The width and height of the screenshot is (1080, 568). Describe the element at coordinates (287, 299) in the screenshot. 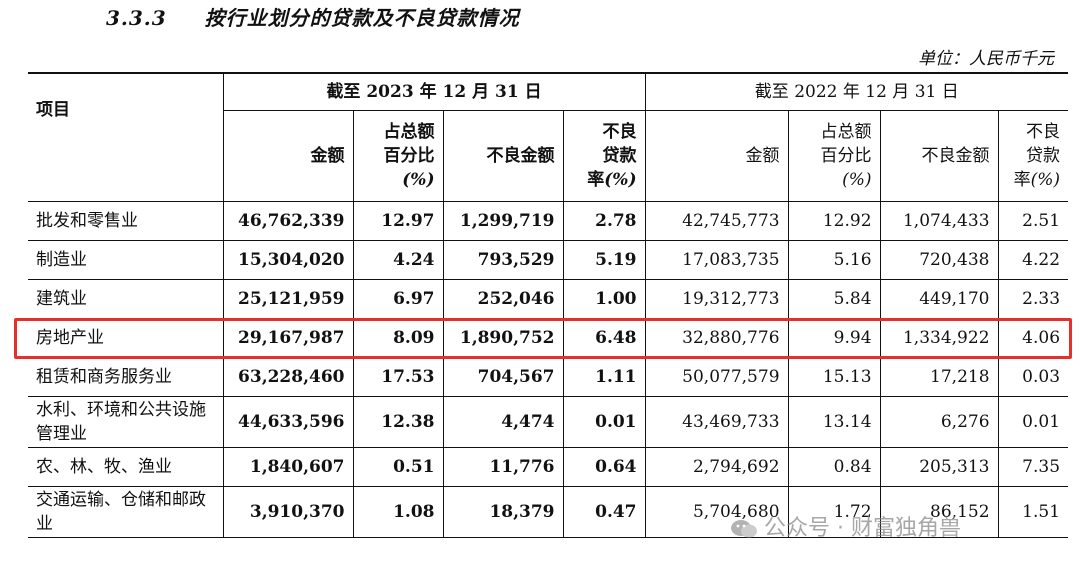

I see `cell-amount-2023: 25,121,959` at that location.